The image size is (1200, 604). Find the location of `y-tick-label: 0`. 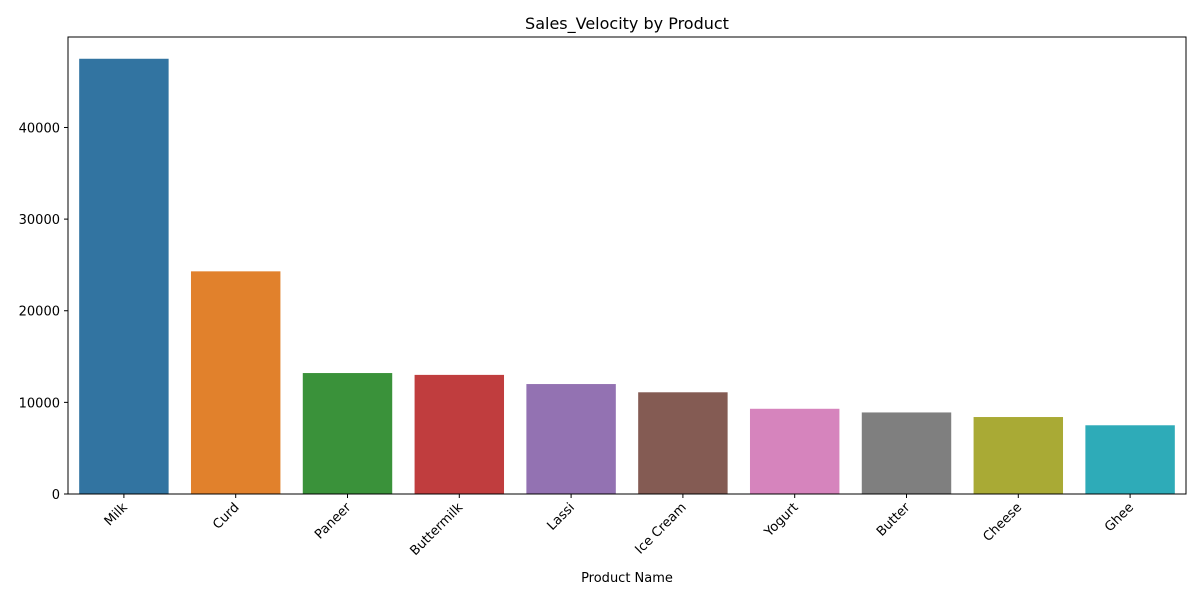

y-tick-label: 0 is located at coordinates (56, 495).